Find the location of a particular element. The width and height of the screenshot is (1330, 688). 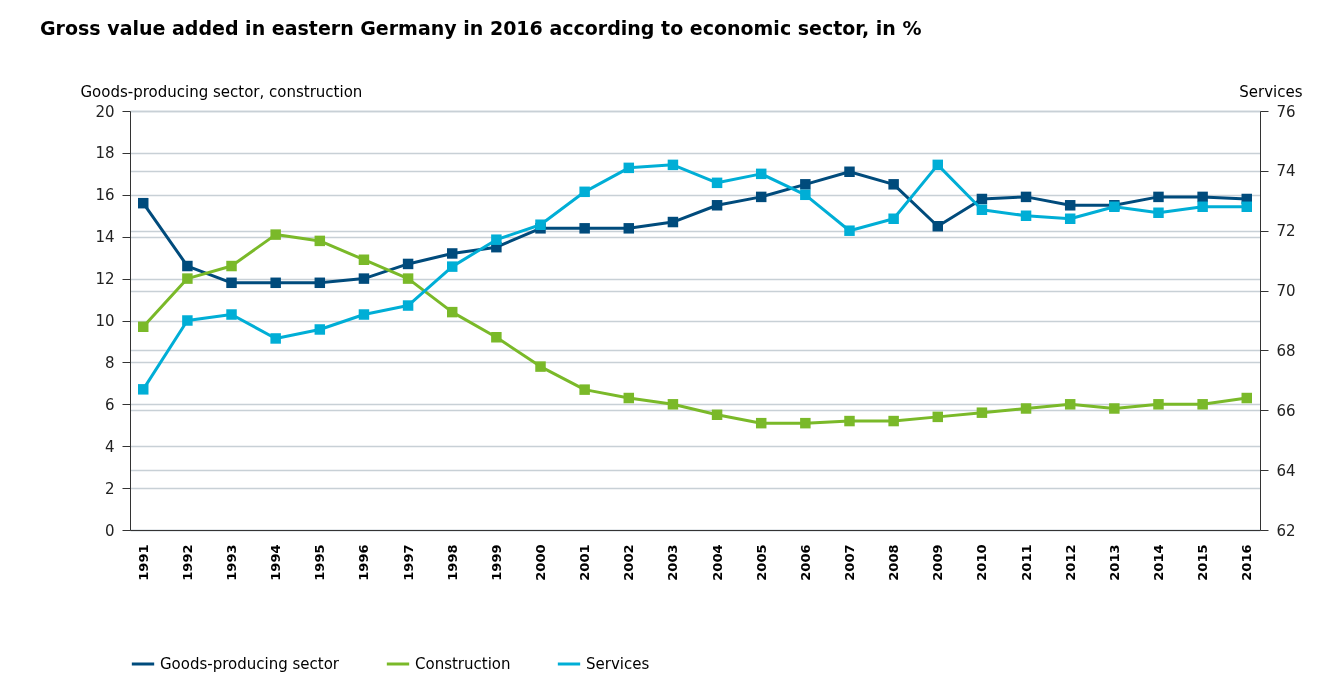

y-axis-title: Goods-producing sector, construction is located at coordinates (221, 91).